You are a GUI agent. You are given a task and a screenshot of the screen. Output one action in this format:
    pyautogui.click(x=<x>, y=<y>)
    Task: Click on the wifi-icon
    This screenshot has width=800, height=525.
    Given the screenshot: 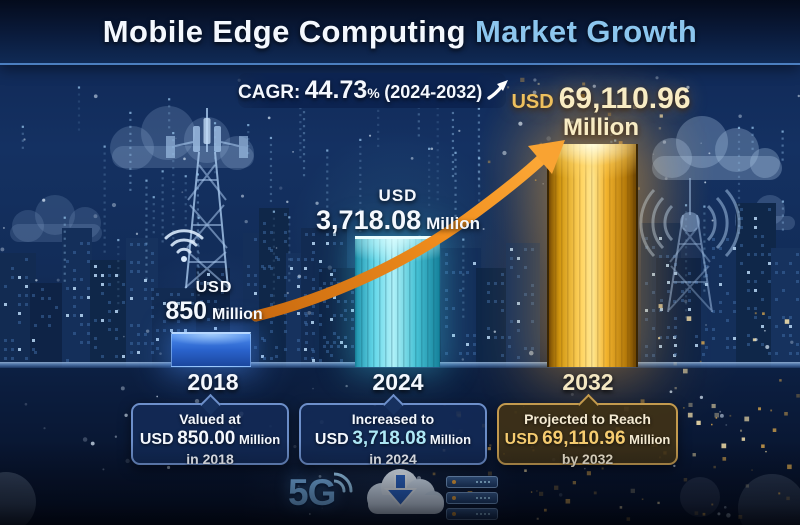 What is the action you would take?
    pyautogui.click(x=184, y=245)
    